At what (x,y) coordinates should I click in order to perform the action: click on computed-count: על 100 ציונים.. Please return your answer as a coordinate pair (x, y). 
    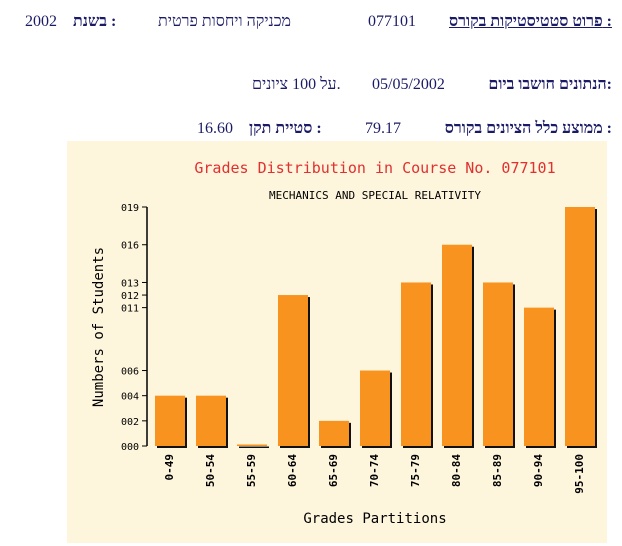
    Looking at the image, I should click on (296, 84).